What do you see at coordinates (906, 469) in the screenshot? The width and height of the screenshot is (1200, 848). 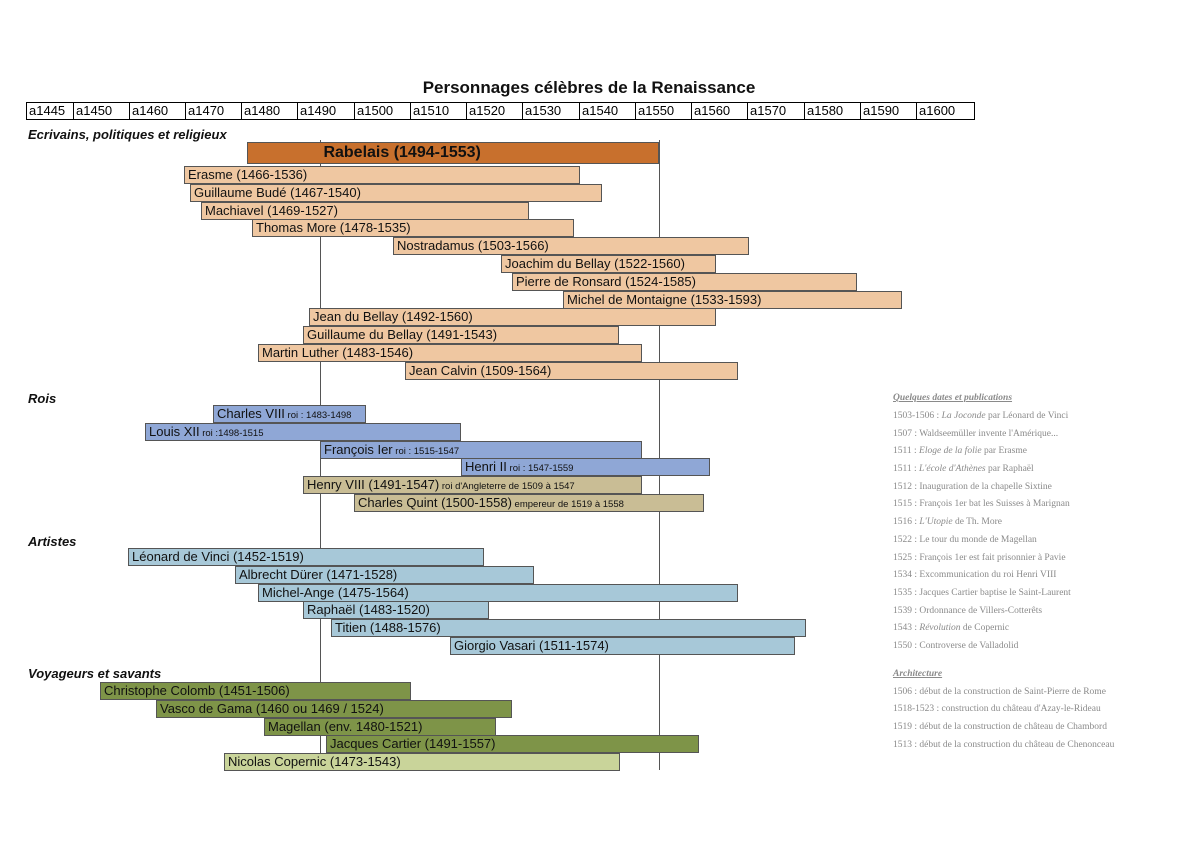 I see `date-text: 1511 :` at bounding box center [906, 469].